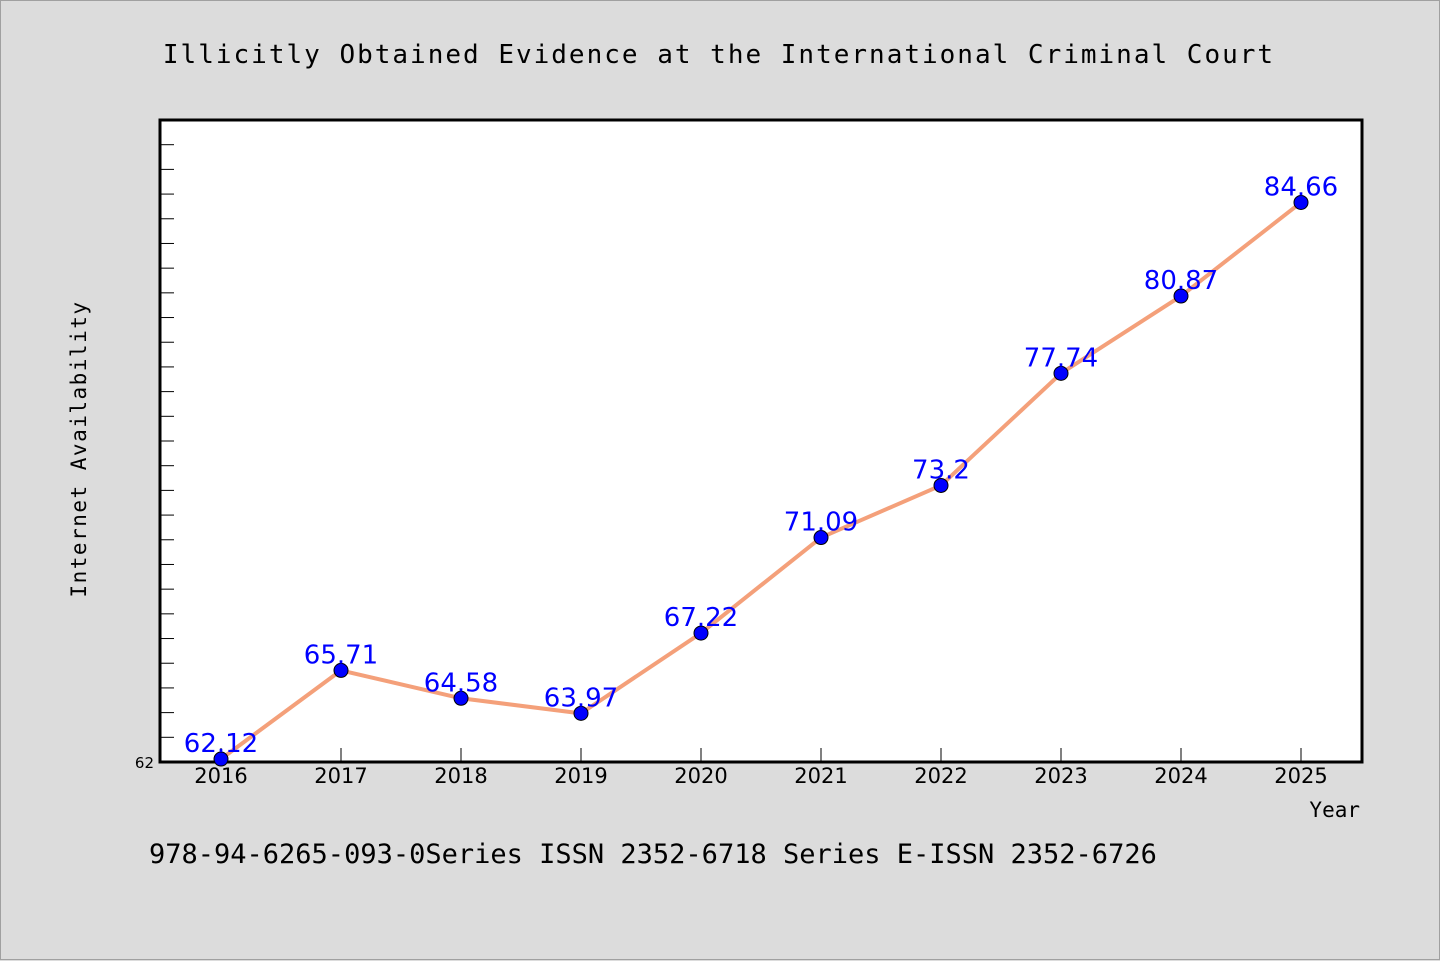 This screenshot has height=961, width=1440. Describe the element at coordinates (340, 776) in the screenshot. I see `x-tick-label: 2017` at that location.